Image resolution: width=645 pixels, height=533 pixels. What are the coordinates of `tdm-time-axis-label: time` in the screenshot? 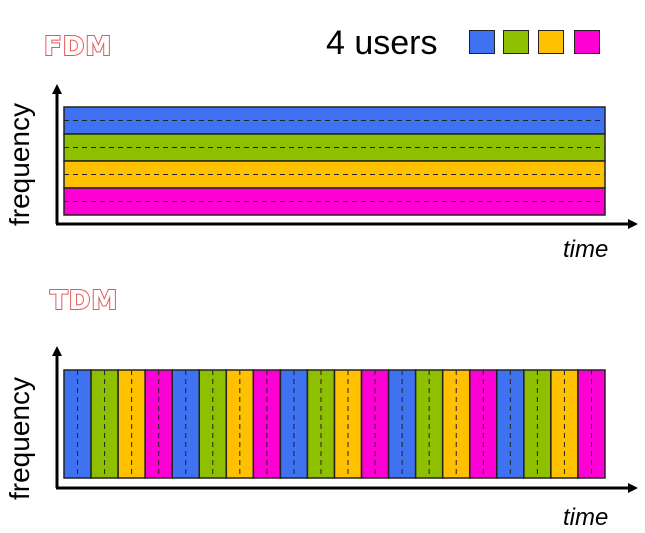 It's located at (586, 517).